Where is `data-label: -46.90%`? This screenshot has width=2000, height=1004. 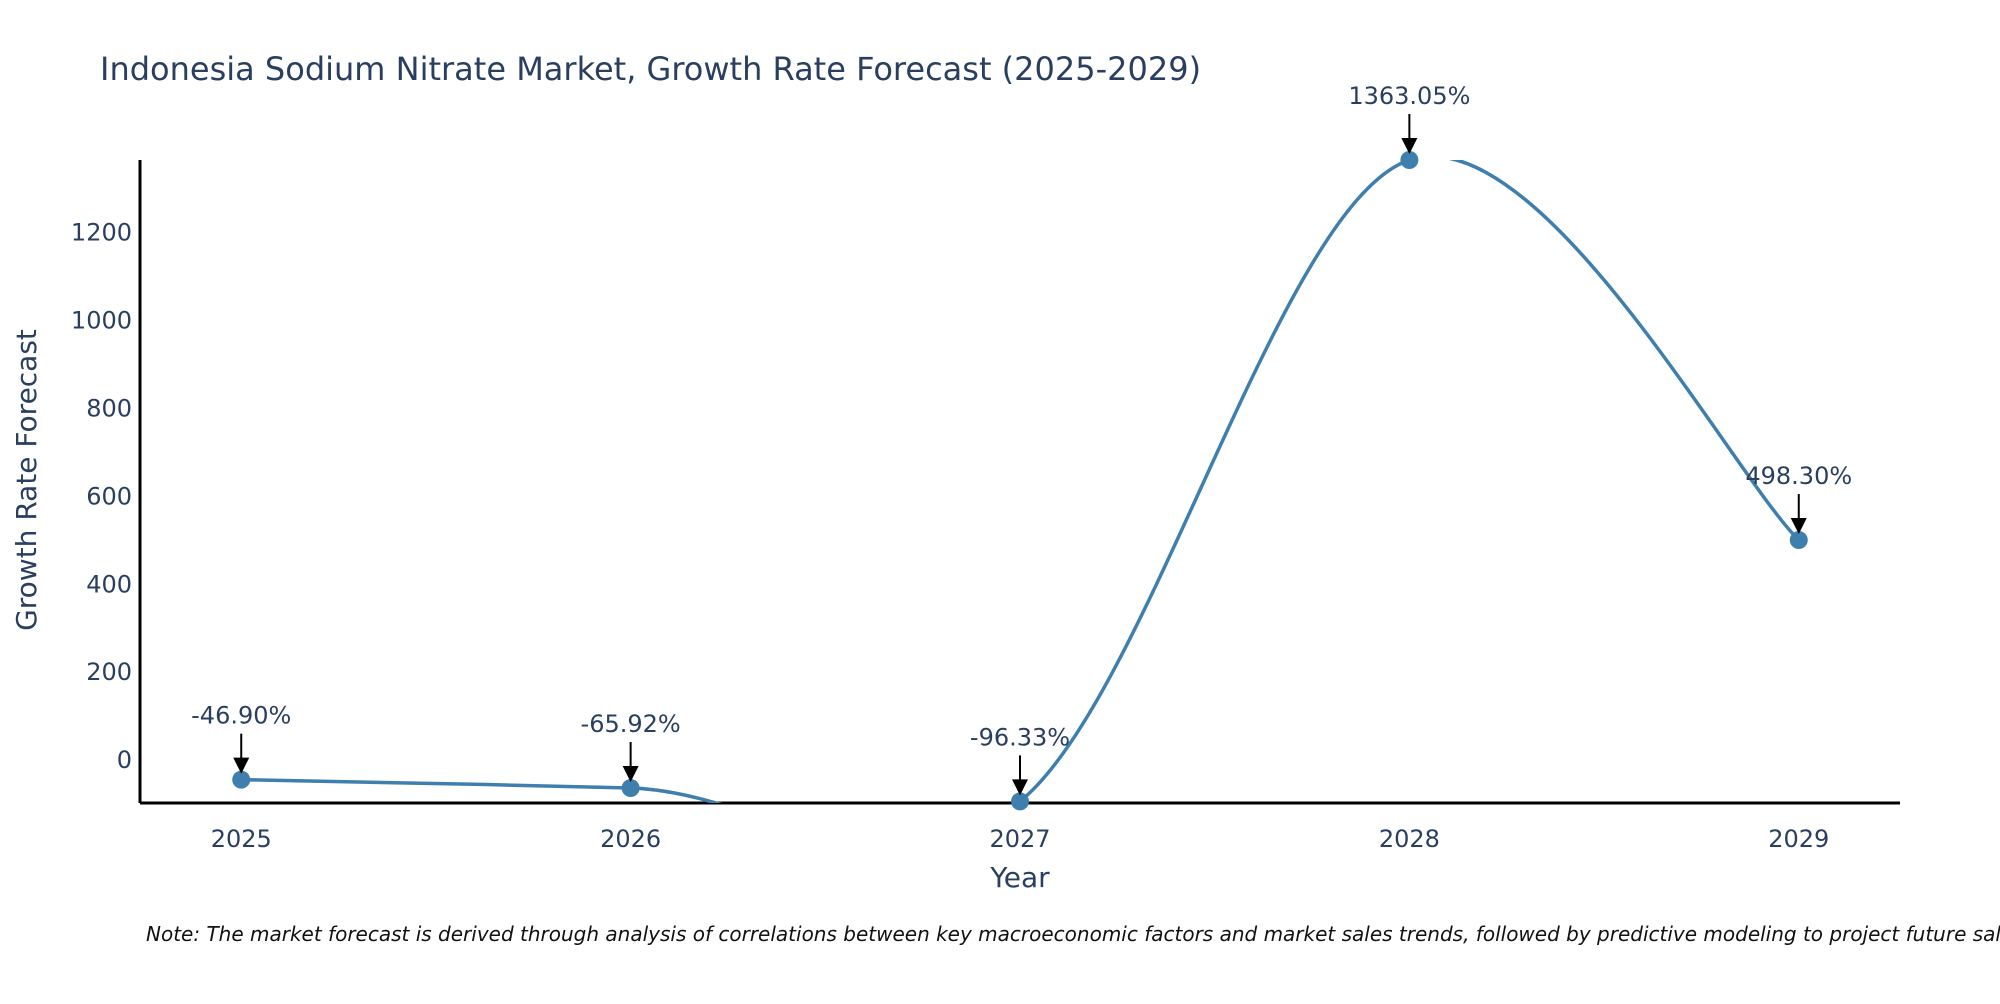 data-label: -46.90% is located at coordinates (241, 716).